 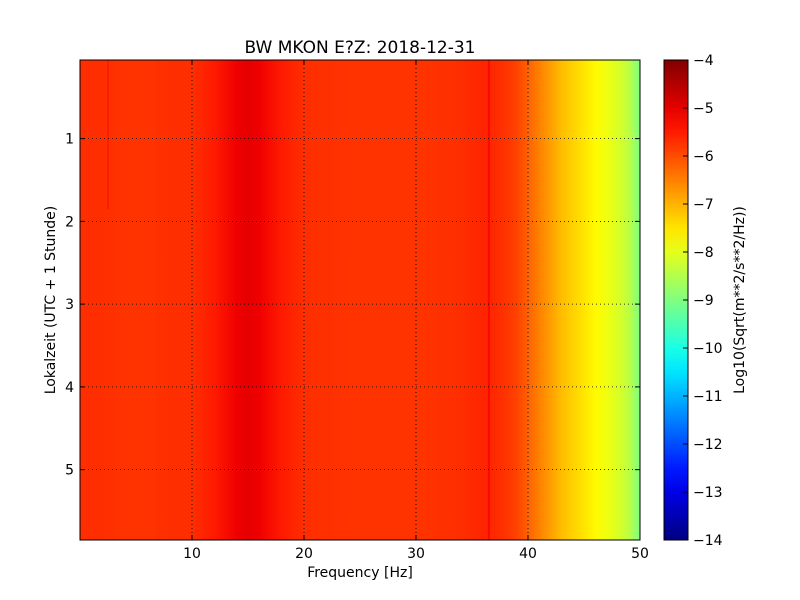 I want to click on colorbar-tick-label: −7, so click(x=703, y=205).